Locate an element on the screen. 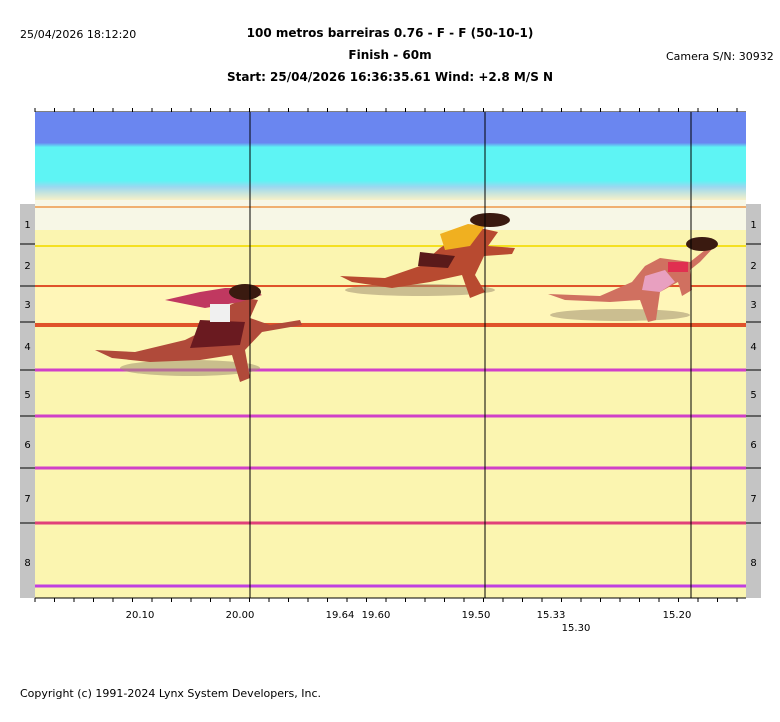  lane-number-right: 6 is located at coordinates (753, 445).